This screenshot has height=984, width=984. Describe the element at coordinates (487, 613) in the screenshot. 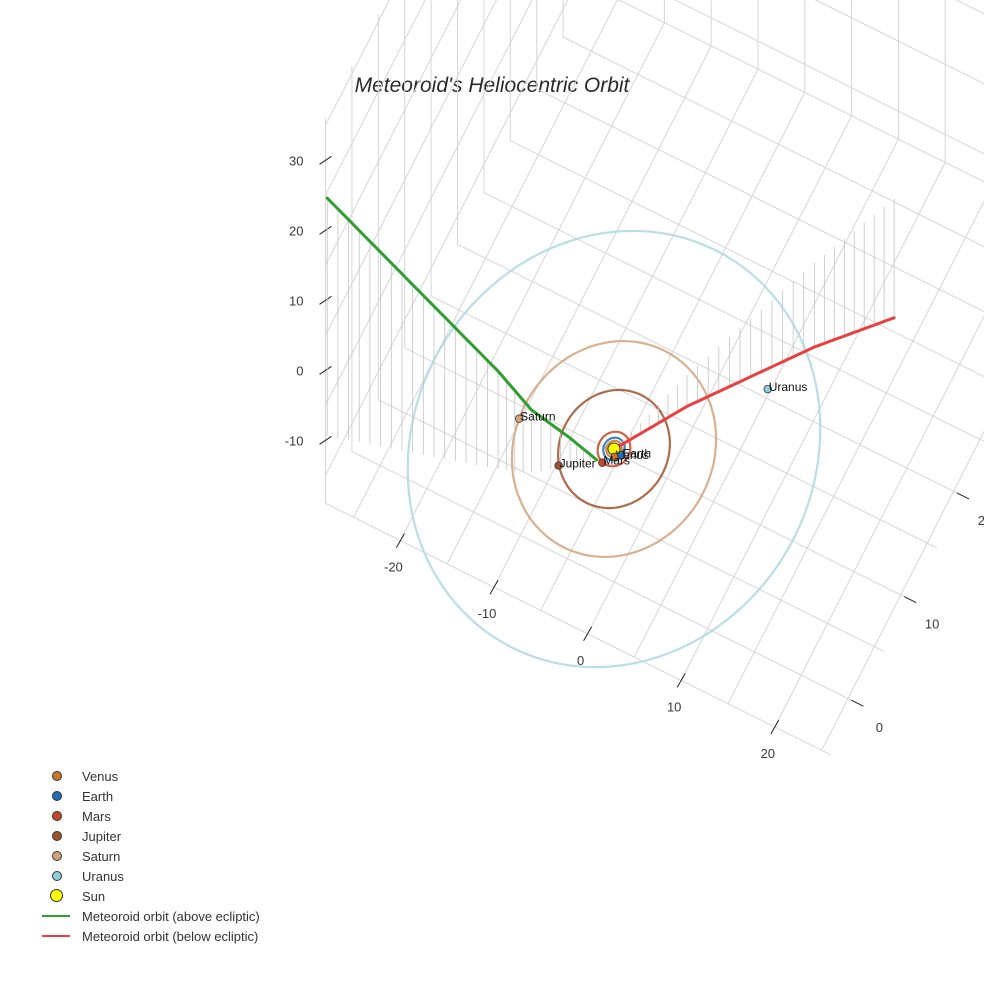

I see `x-tick-label: -10` at that location.